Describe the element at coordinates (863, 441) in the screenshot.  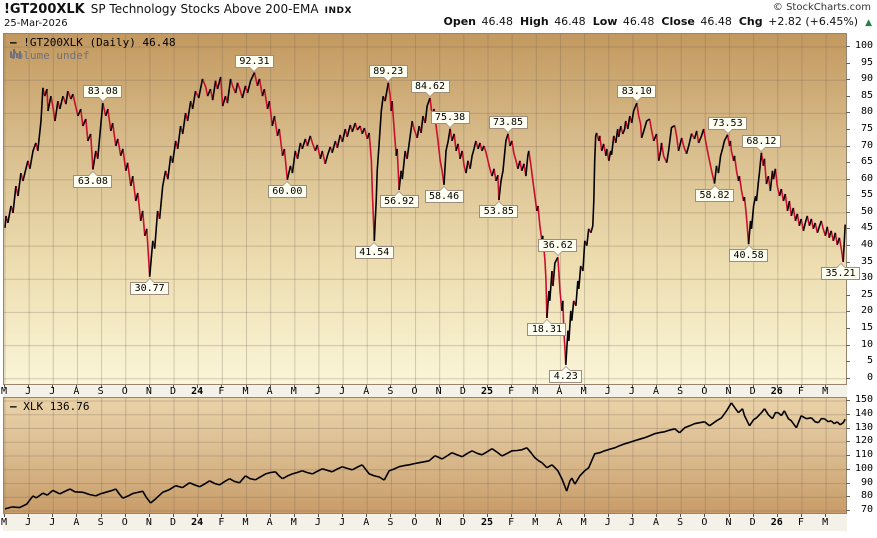
I see `y-axis-label: 120` at that location.